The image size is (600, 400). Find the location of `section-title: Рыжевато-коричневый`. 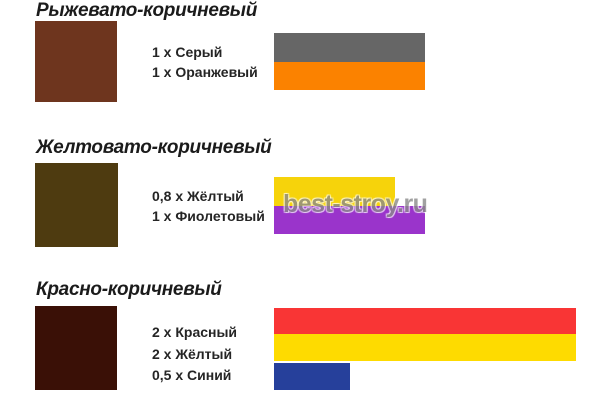

section-title: Рыжевато-коричневый is located at coordinates (147, 10).